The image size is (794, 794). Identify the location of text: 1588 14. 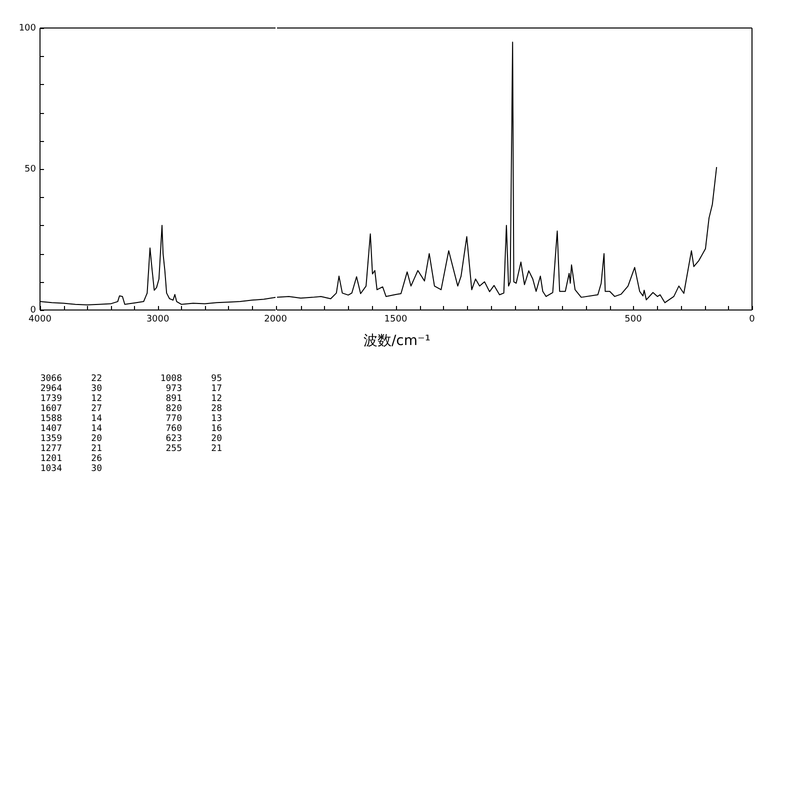
(71, 419).